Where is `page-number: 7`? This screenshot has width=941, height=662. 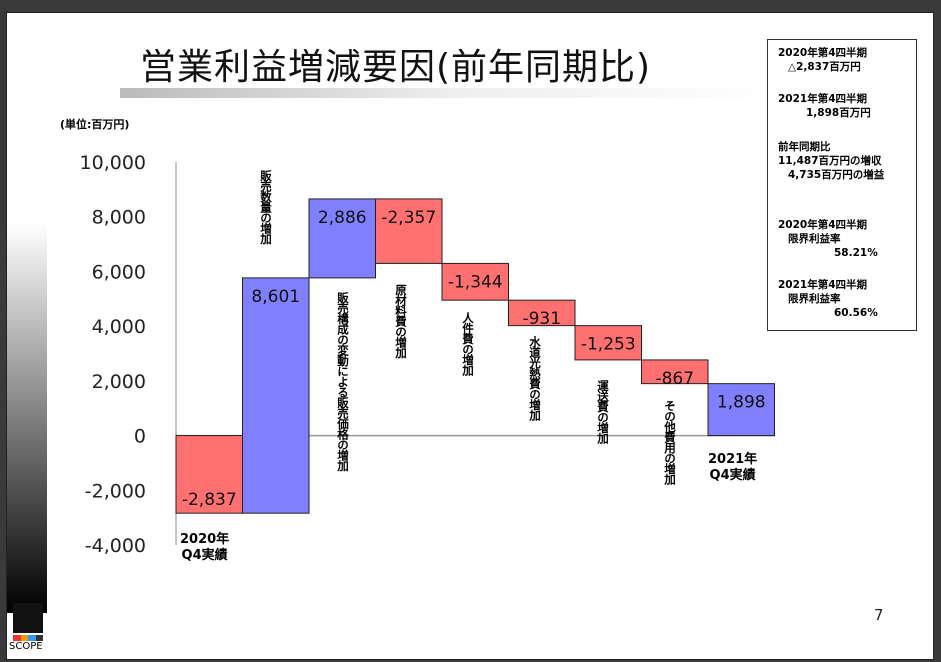 page-number: 7 is located at coordinates (879, 615).